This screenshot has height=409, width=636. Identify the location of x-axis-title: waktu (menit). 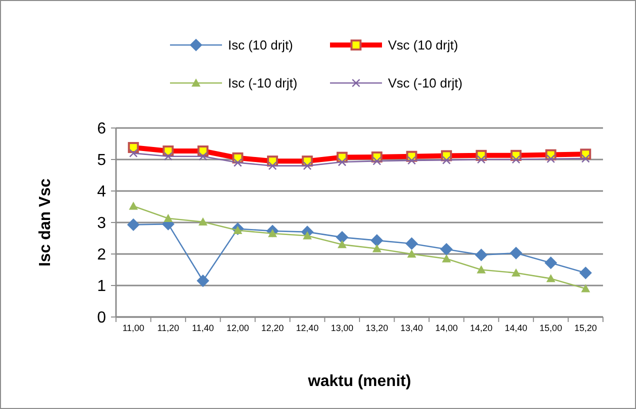
(359, 381).